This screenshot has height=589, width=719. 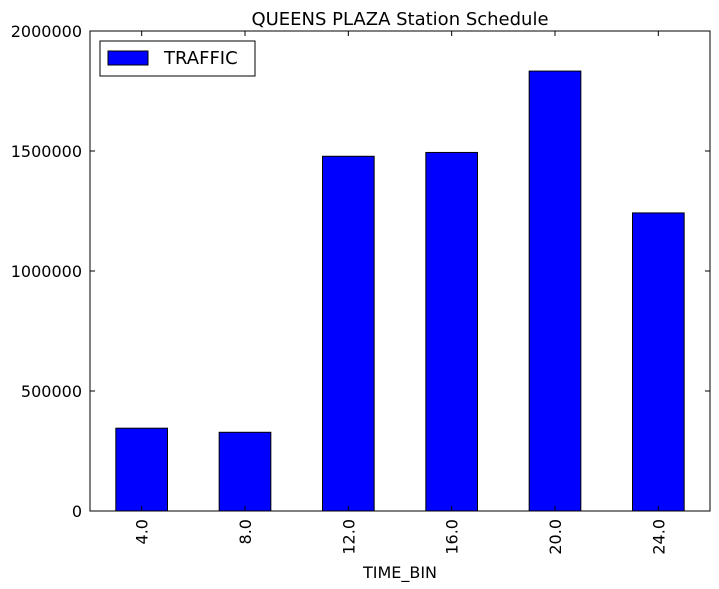 What do you see at coordinates (77, 511) in the screenshot?
I see `y-tick-label: 0` at bounding box center [77, 511].